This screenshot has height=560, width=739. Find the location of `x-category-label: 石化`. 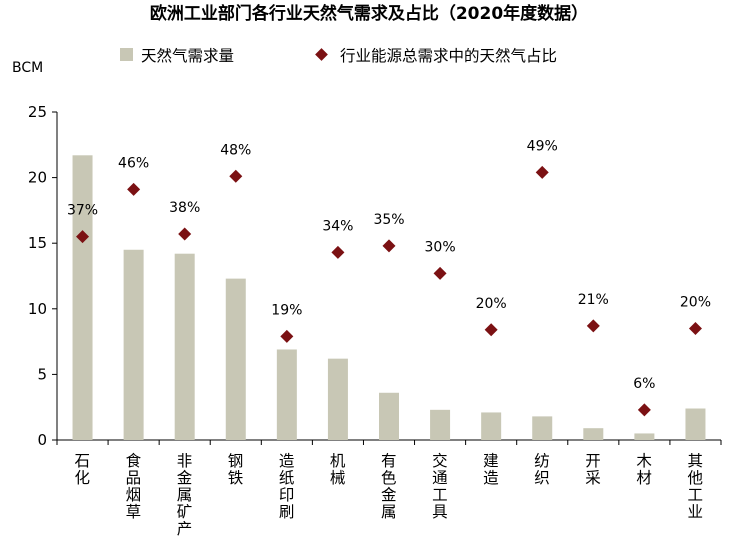

x-category-label: 石化 is located at coordinates (83, 469).